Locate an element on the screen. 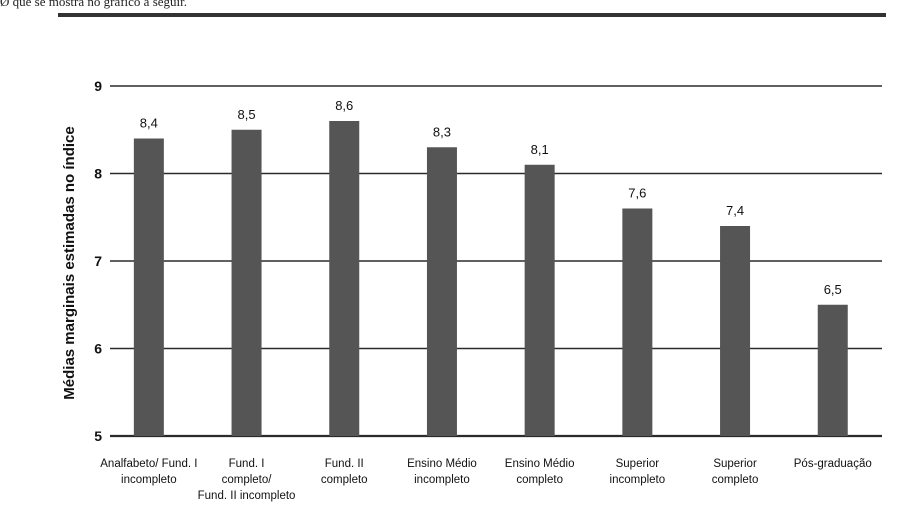  y-tick-label-9: 9 is located at coordinates (98, 86).